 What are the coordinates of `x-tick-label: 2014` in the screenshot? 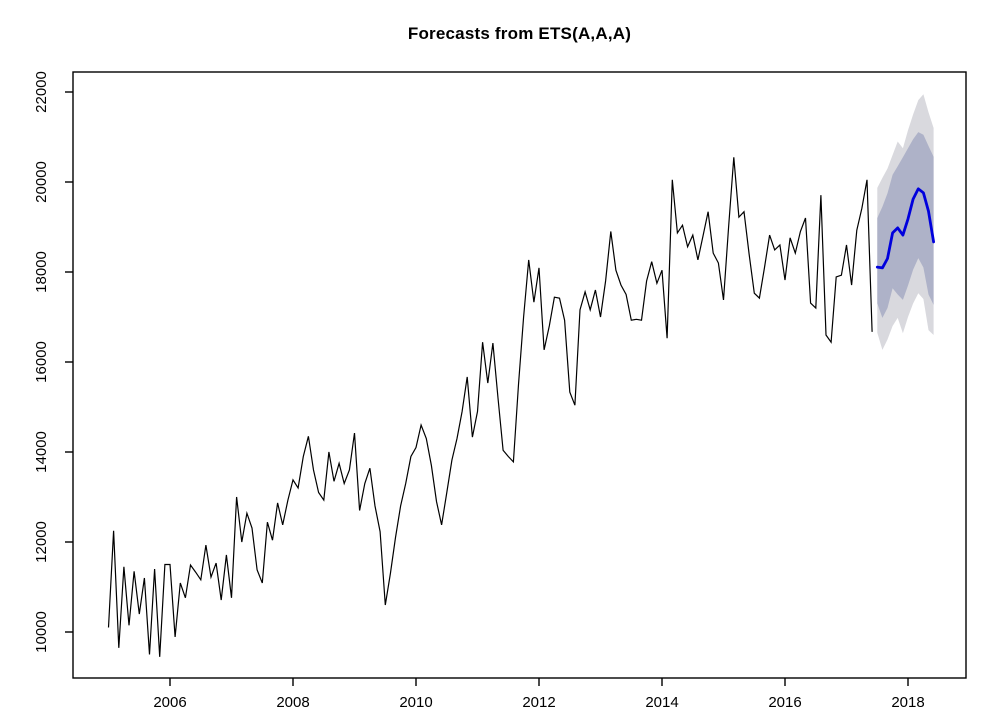 It's located at (661, 702).